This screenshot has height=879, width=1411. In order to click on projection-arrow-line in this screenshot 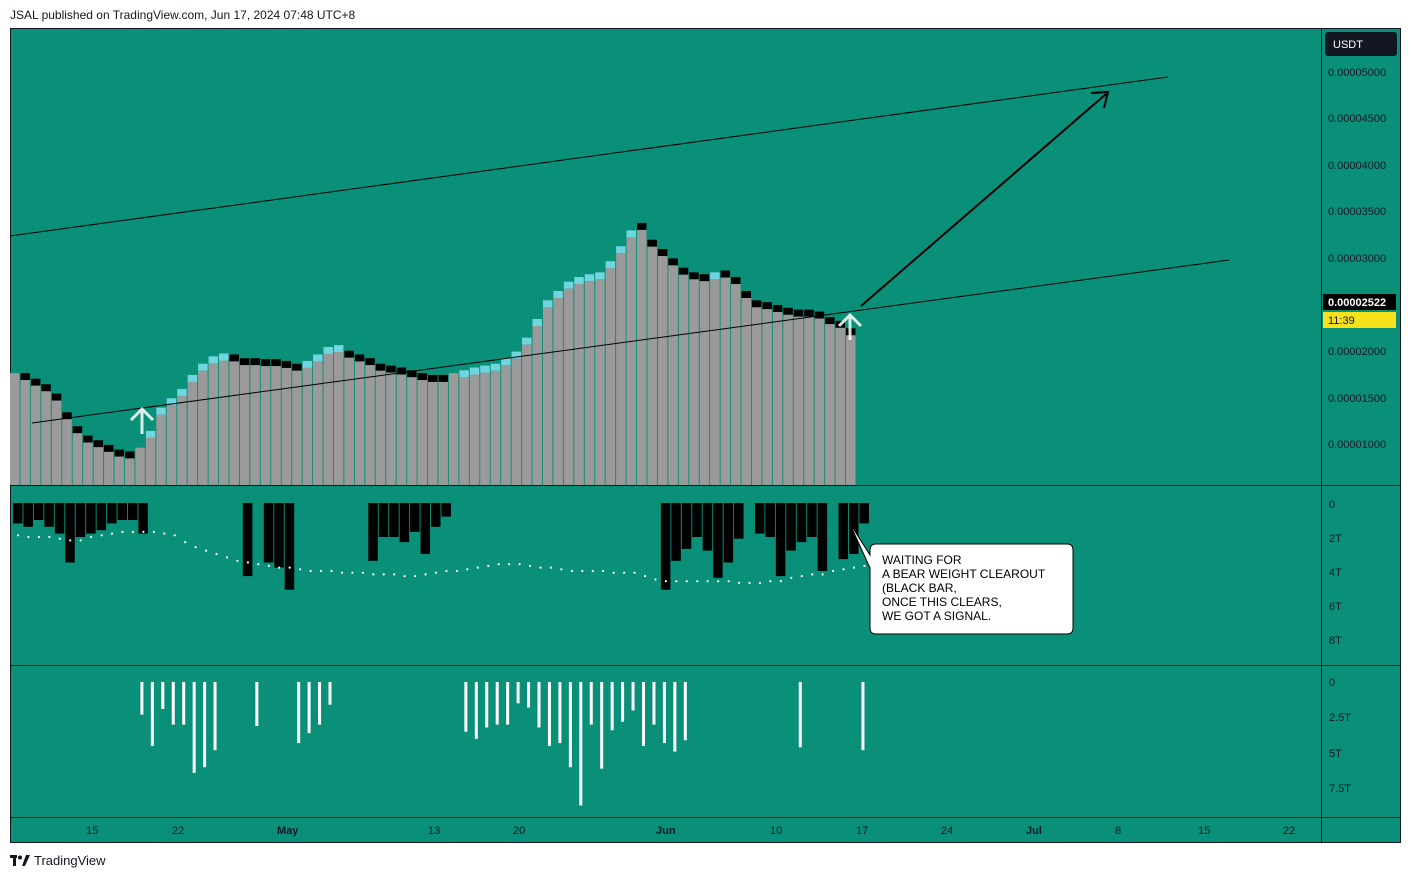, I will do `click(983, 200)`.